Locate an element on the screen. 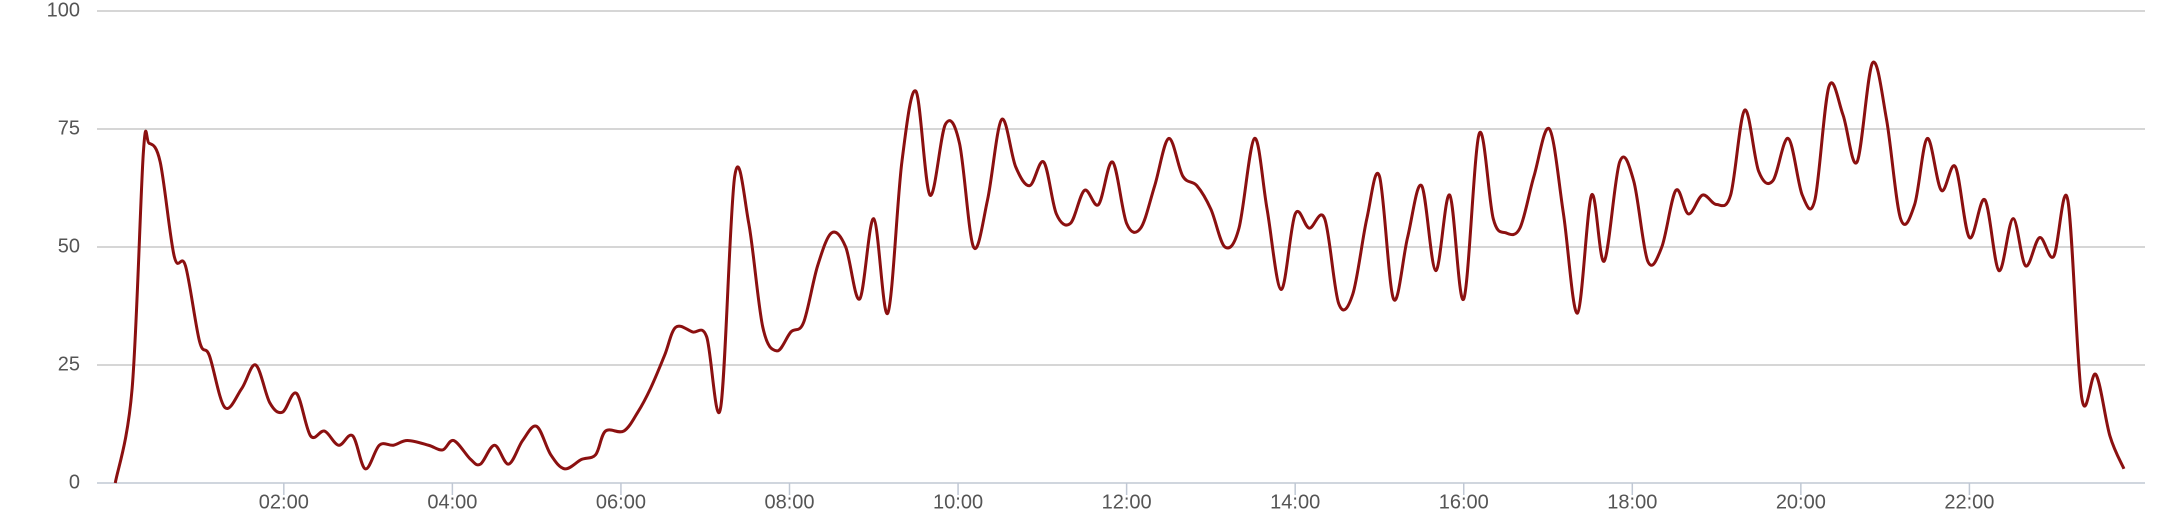 This screenshot has width=2166, height=527. x-tick-label: 04:00 is located at coordinates (452, 502).